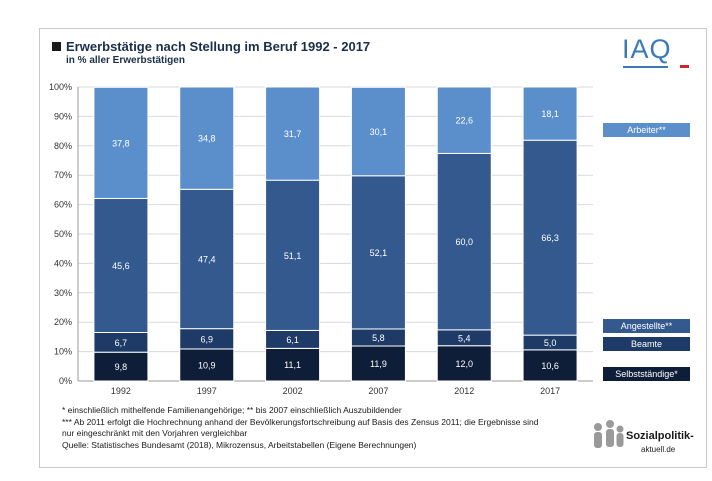 The image size is (712, 481). I want to click on y-tick-label: 40%, so click(63, 263).